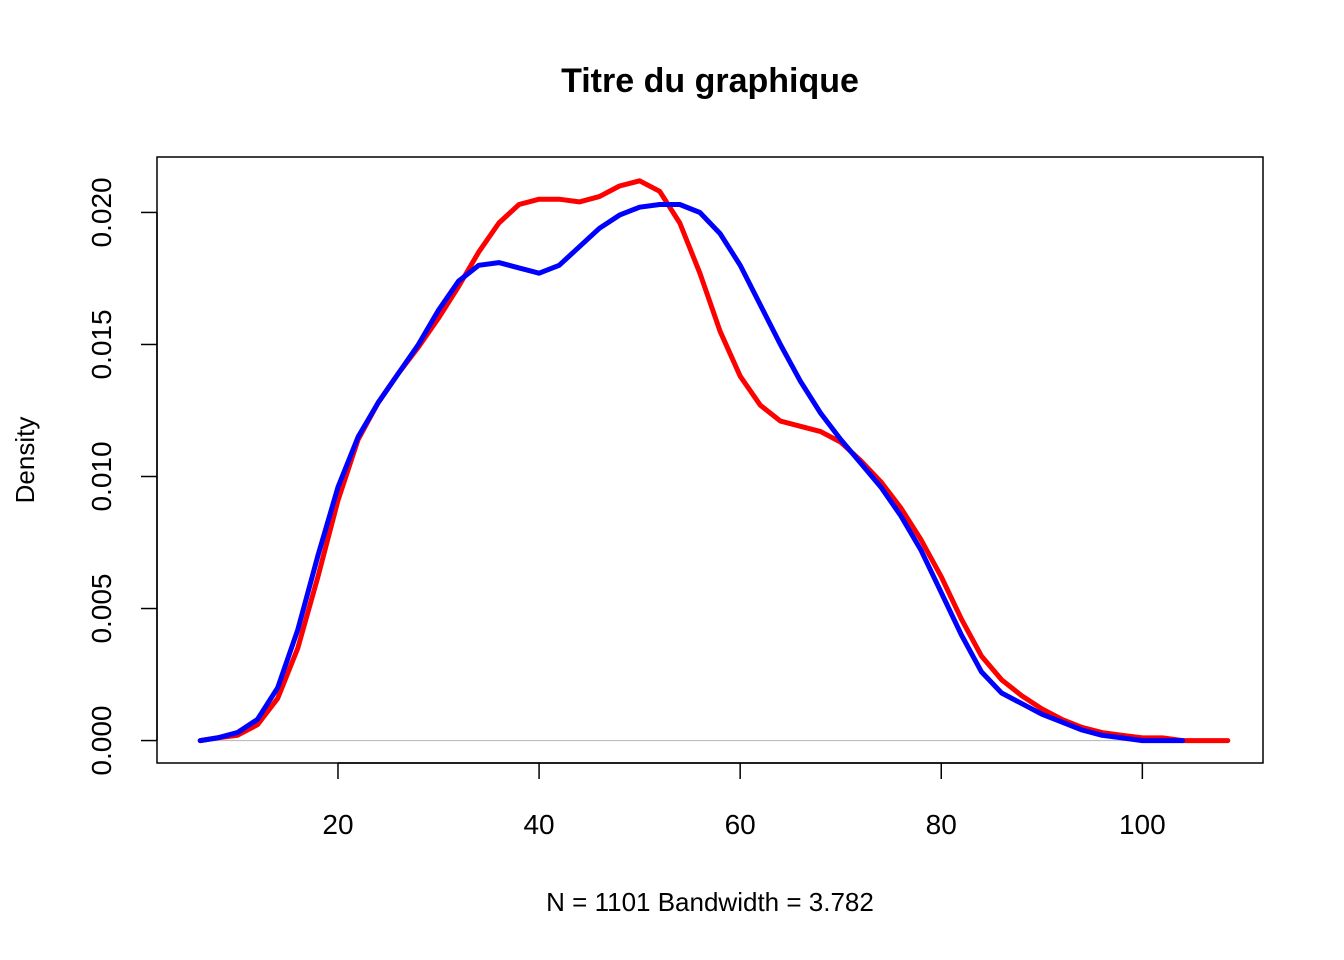 Image resolution: width=1344 pixels, height=960 pixels. I want to click on x-tick-label: 40, so click(538, 824).